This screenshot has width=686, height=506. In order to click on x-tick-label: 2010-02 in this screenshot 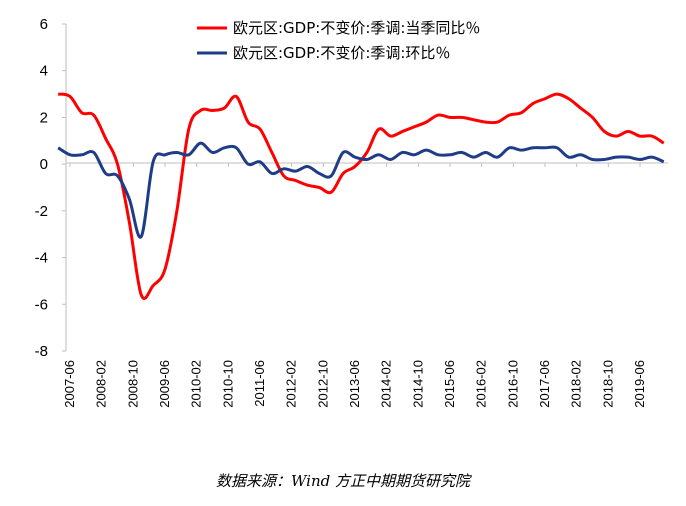, I will do `click(196, 384)`.